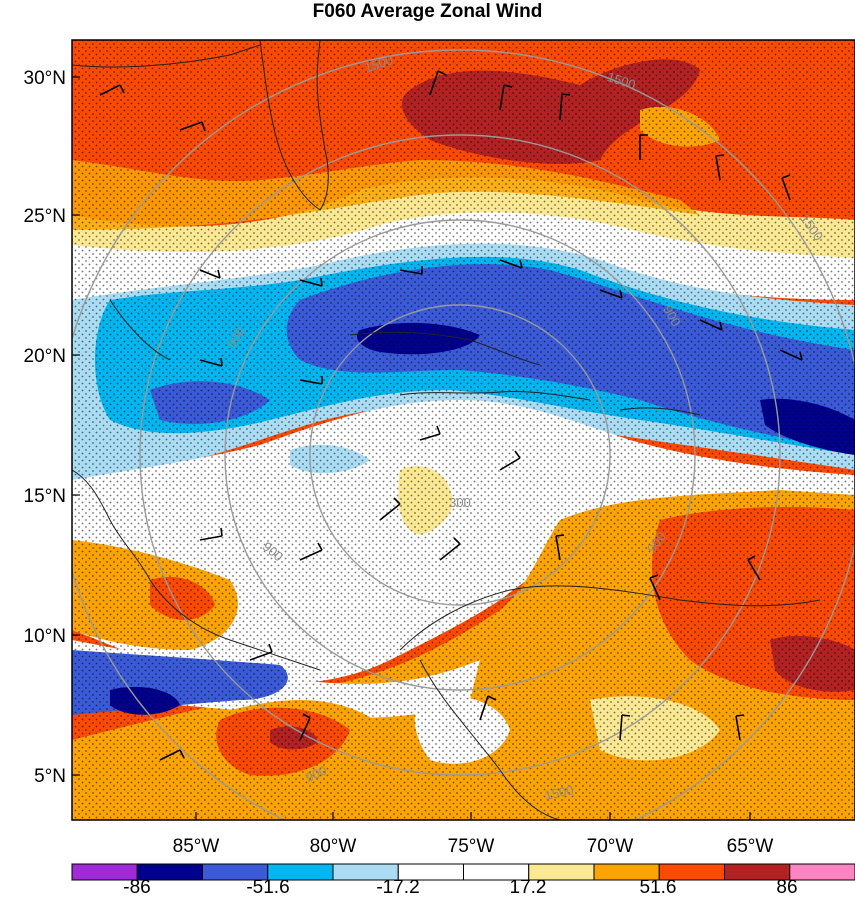 This screenshot has height=900, width=855. What do you see at coordinates (397, 887) in the screenshot?
I see `colorbar-label: -17.2` at bounding box center [397, 887].